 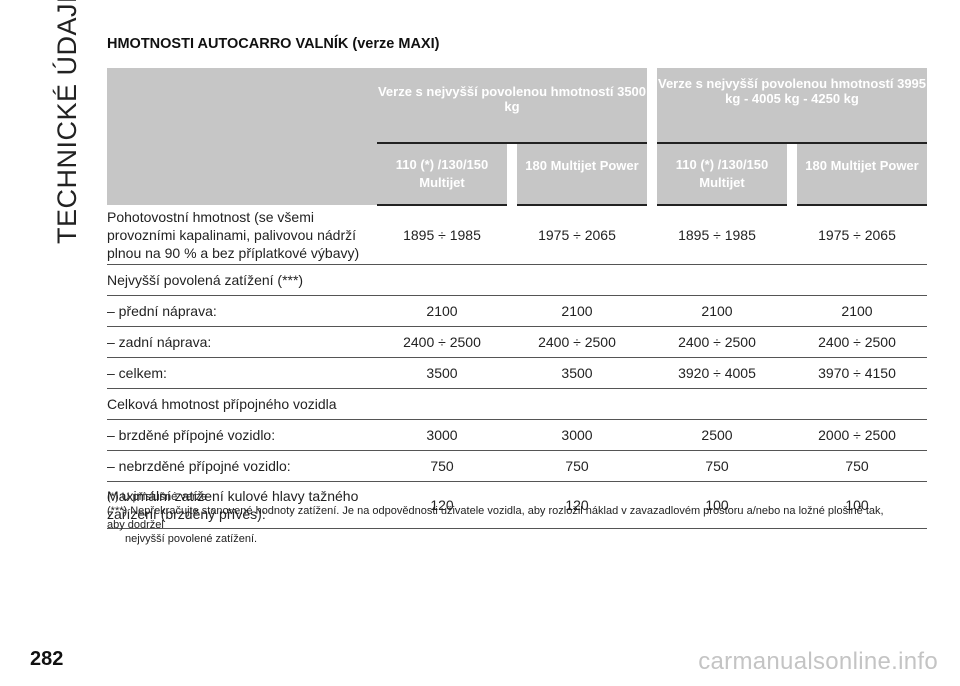 What do you see at coordinates (857, 435) in the screenshot?
I see `cell-value: 2000 ÷ 2500` at bounding box center [857, 435].